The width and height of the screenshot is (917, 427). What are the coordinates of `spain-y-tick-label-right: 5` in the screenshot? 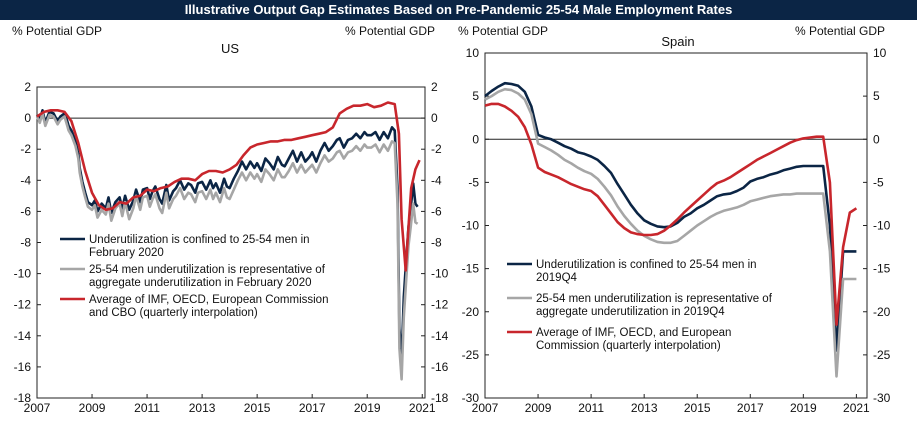 It's located at (876, 96).